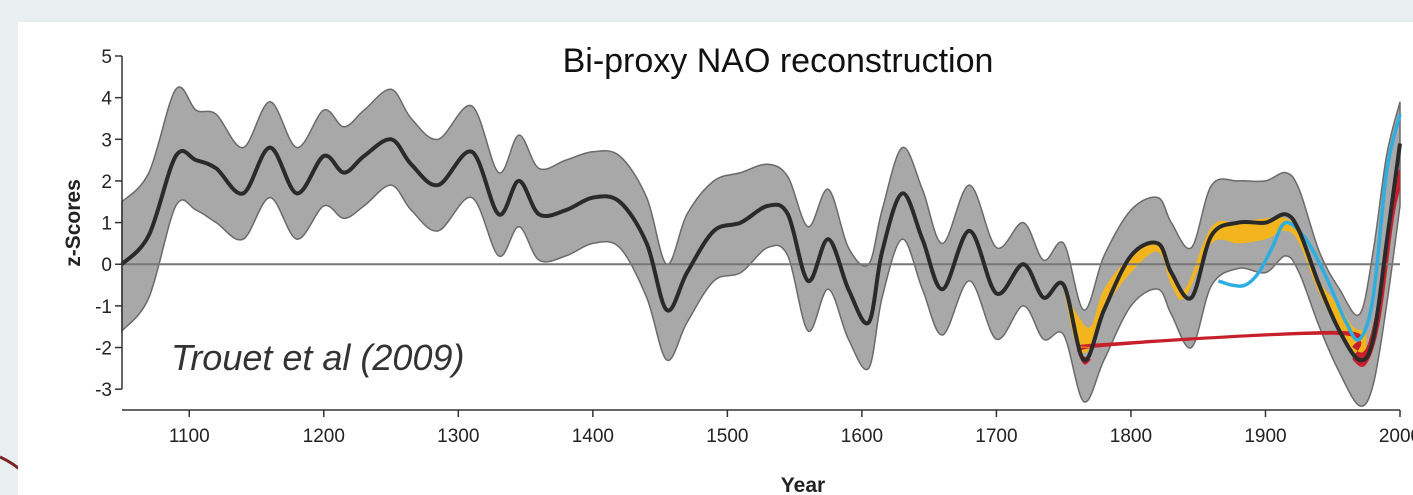 Image resolution: width=1413 pixels, height=495 pixels. I want to click on y-tick-label: 1, so click(106, 224).